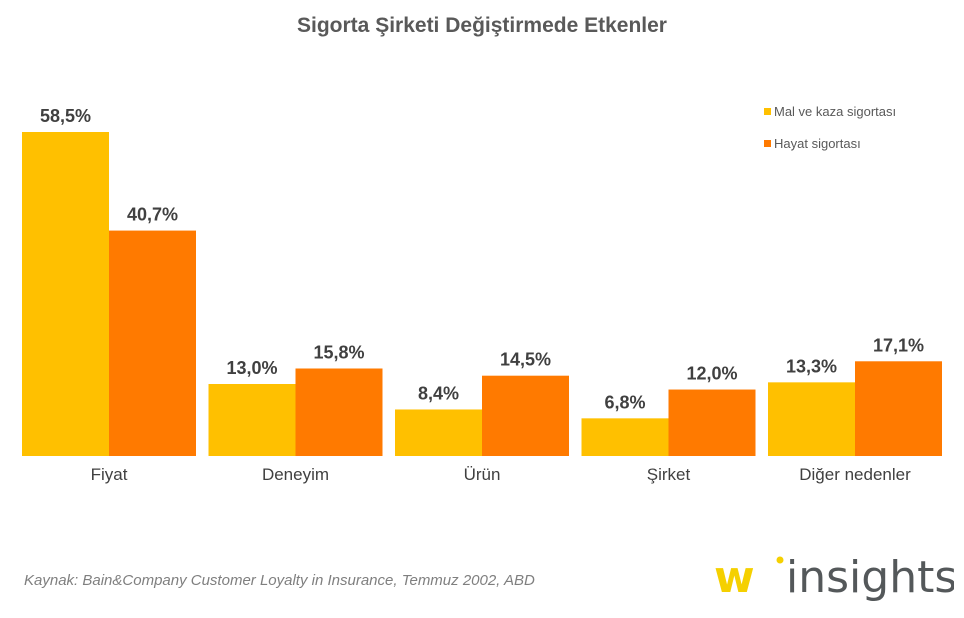  I want to click on legend-item-hayat: Hayat sigortası, so click(812, 143).